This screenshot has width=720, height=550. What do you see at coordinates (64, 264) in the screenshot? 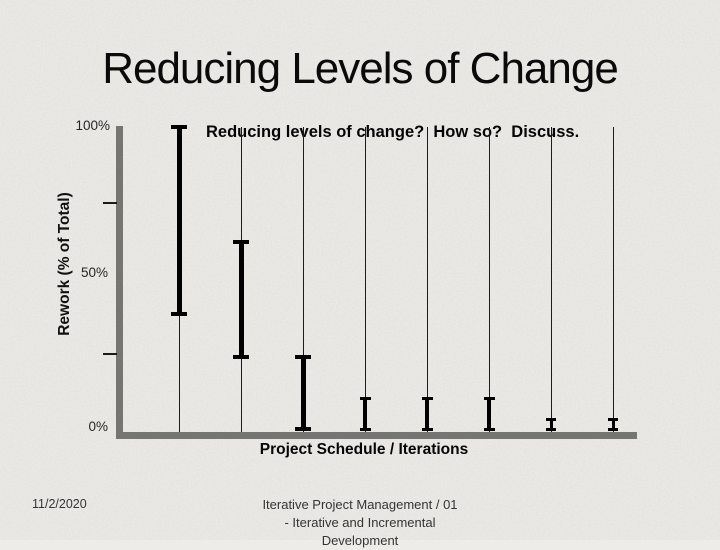
I see `y-axis-label: Rework (% of Total)` at bounding box center [64, 264].